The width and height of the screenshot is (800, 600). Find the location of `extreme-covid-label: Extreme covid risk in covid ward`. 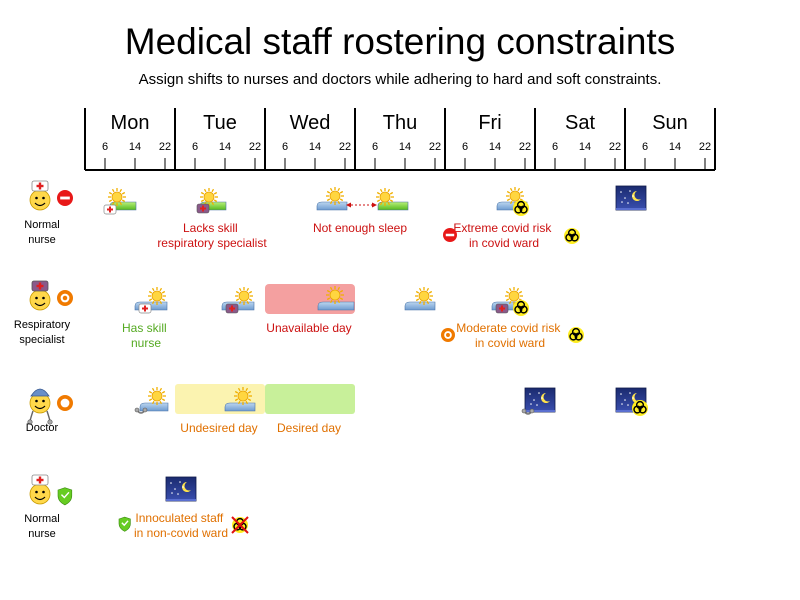

extreme-covid-label: Extreme covid risk in covid ward is located at coordinates (503, 235).